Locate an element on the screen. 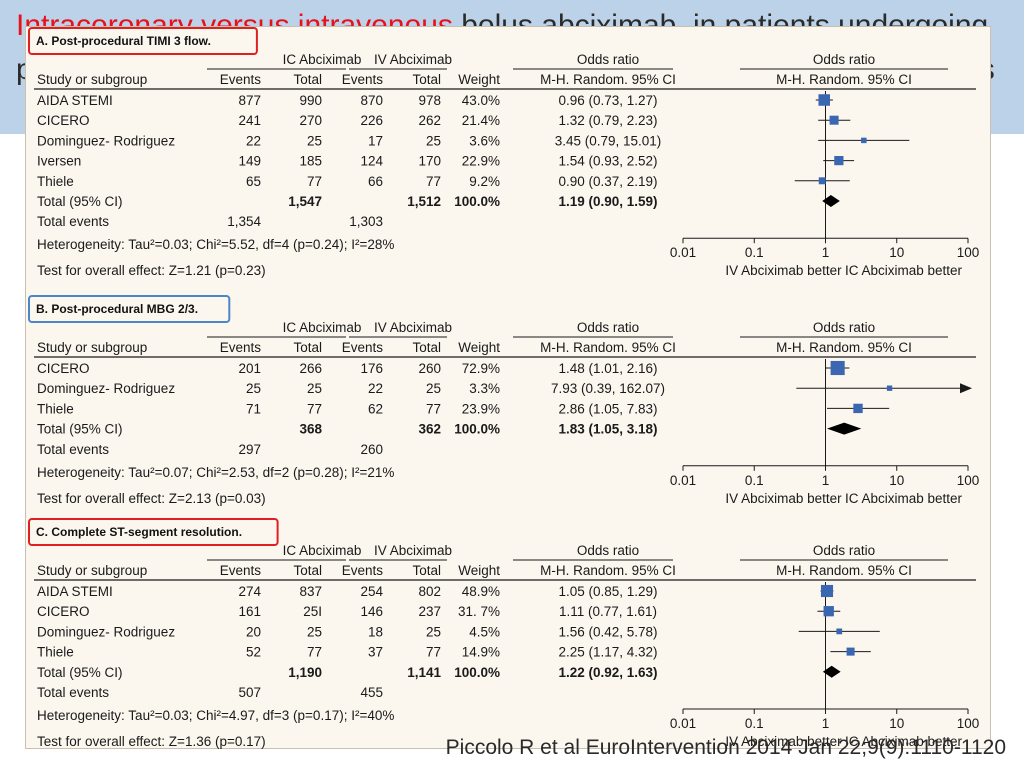 The height and width of the screenshot is (768, 1024). panel-b-x-tick-label-3: 1 is located at coordinates (826, 480).